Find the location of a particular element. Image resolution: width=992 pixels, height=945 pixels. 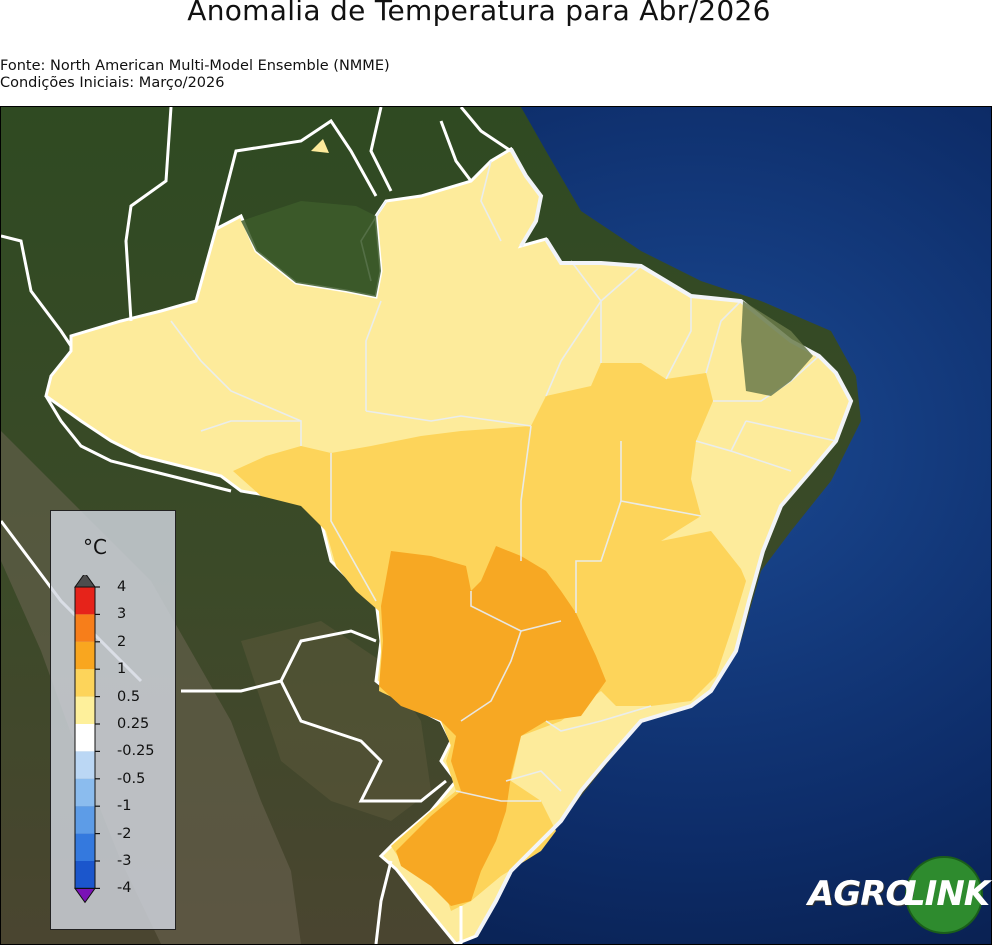

legend-tick-label: -0.25 is located at coordinates (136, 751).